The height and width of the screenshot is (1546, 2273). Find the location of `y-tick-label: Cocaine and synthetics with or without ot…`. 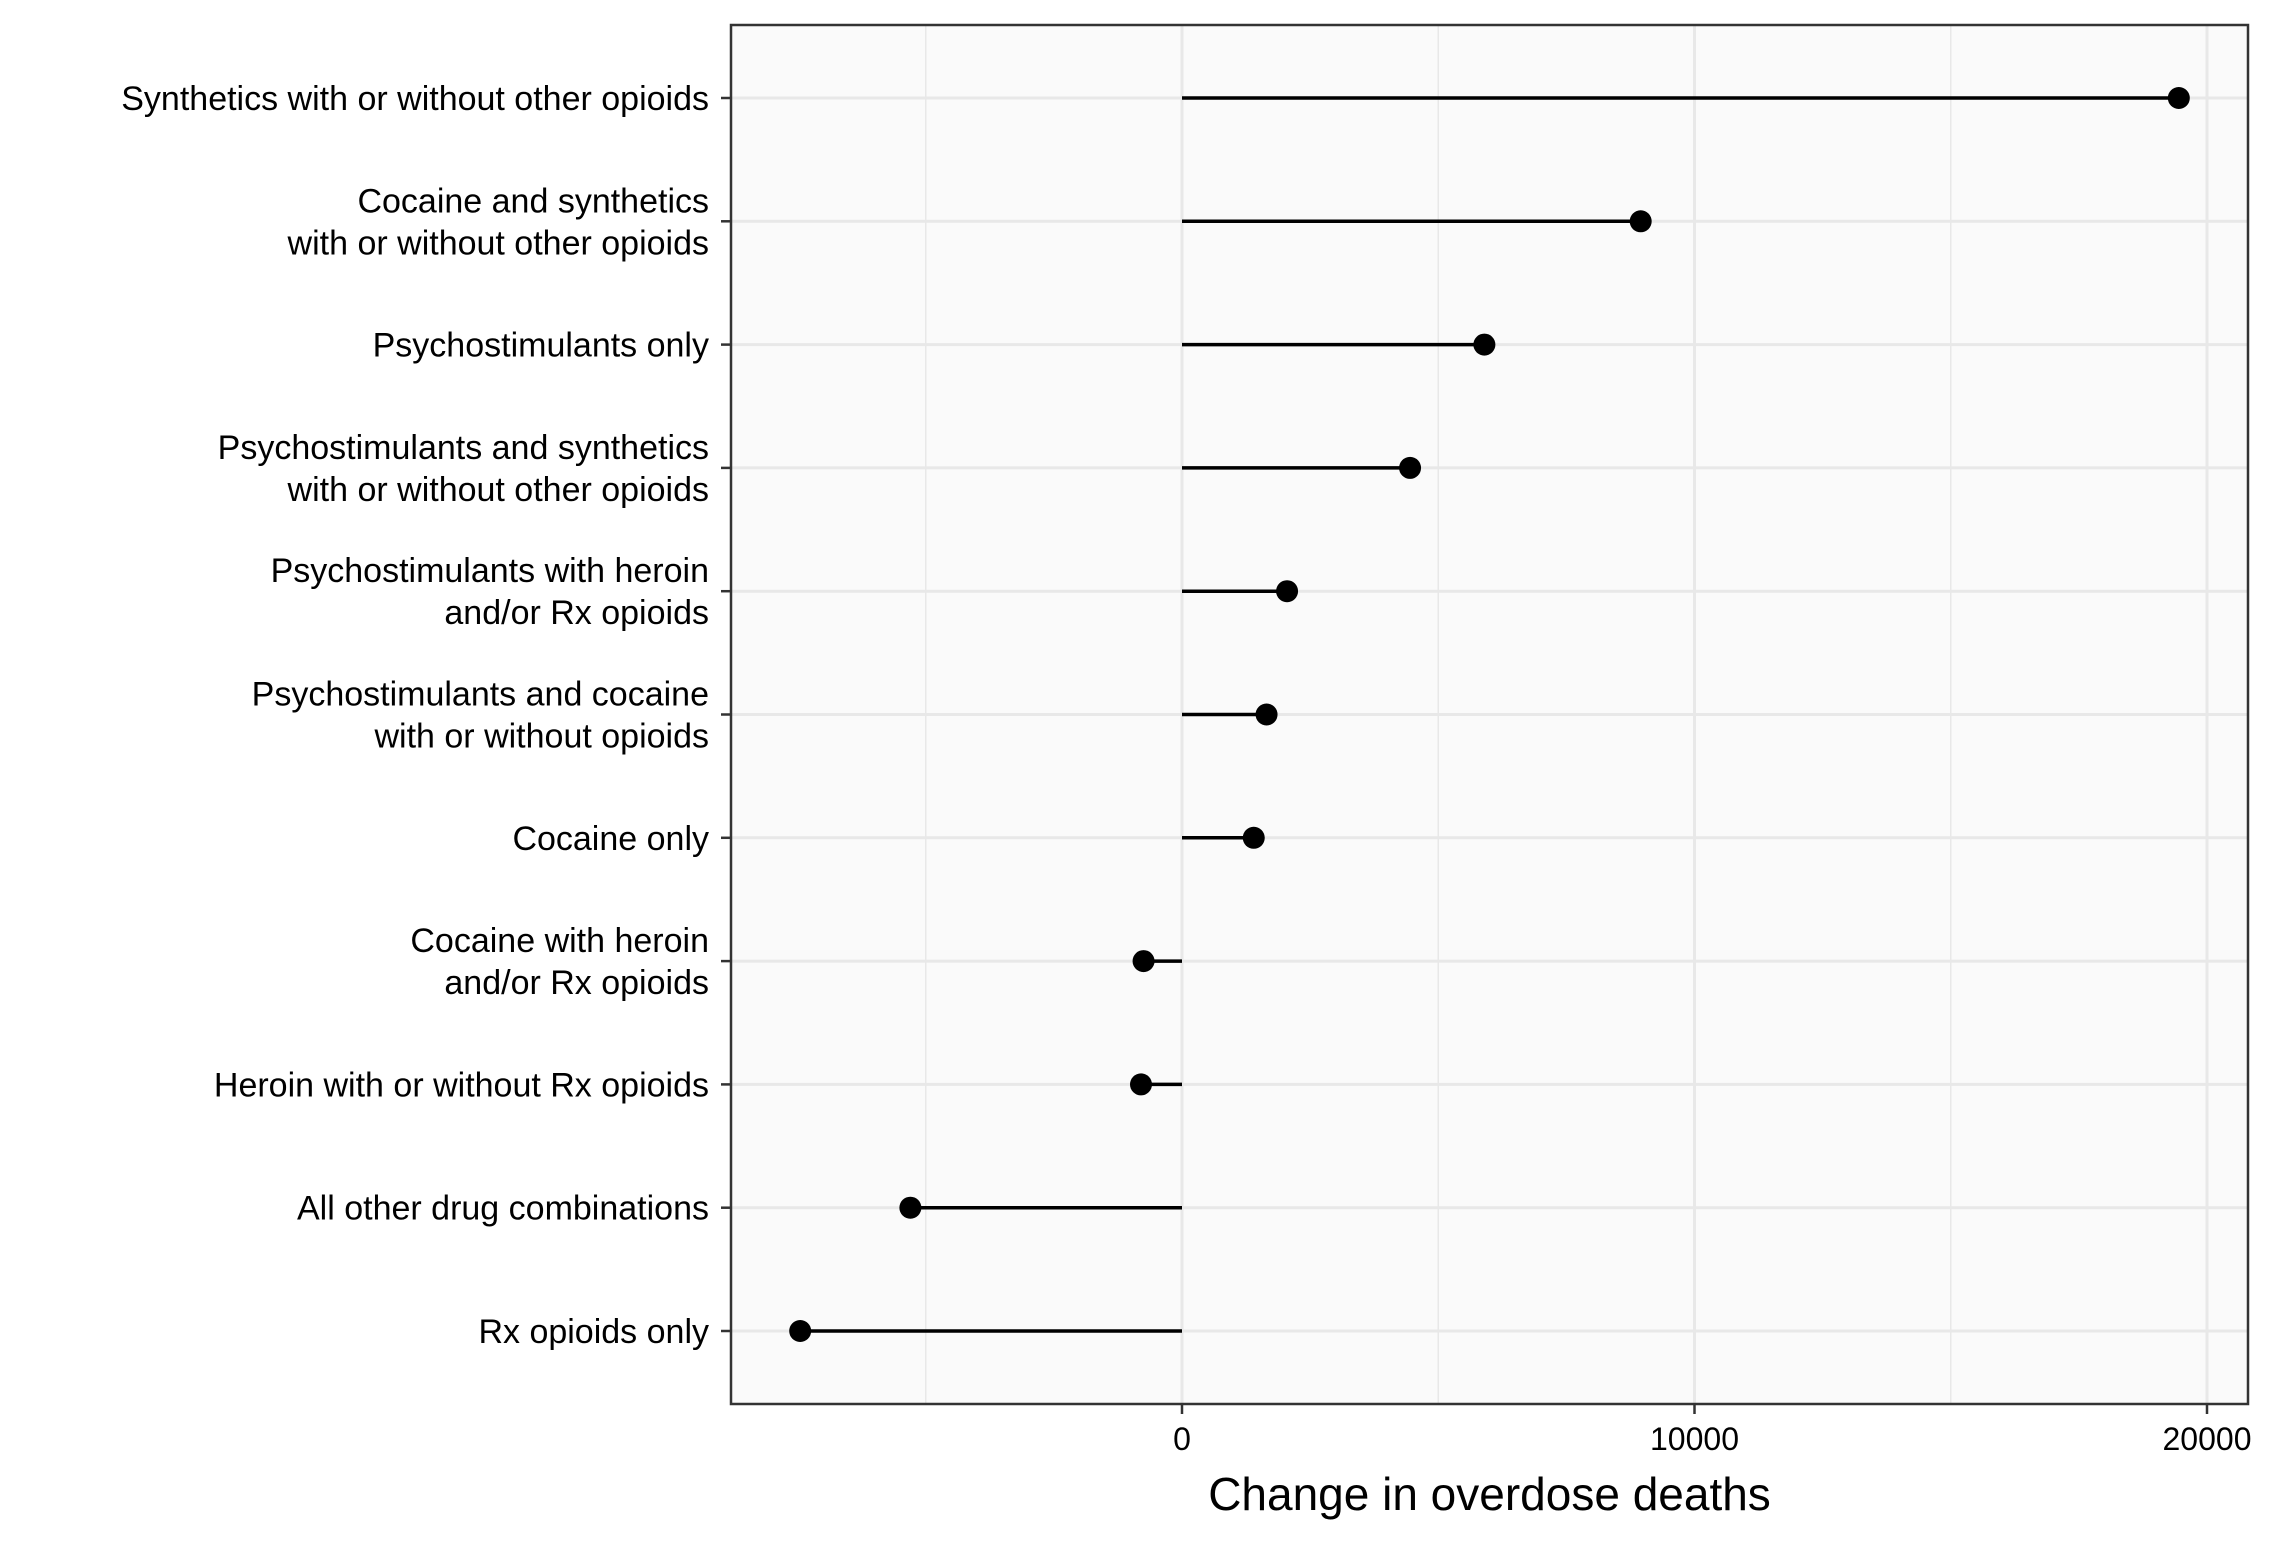

y-tick-label: Cocaine and synthetics with or without ot… is located at coordinates (498, 222).